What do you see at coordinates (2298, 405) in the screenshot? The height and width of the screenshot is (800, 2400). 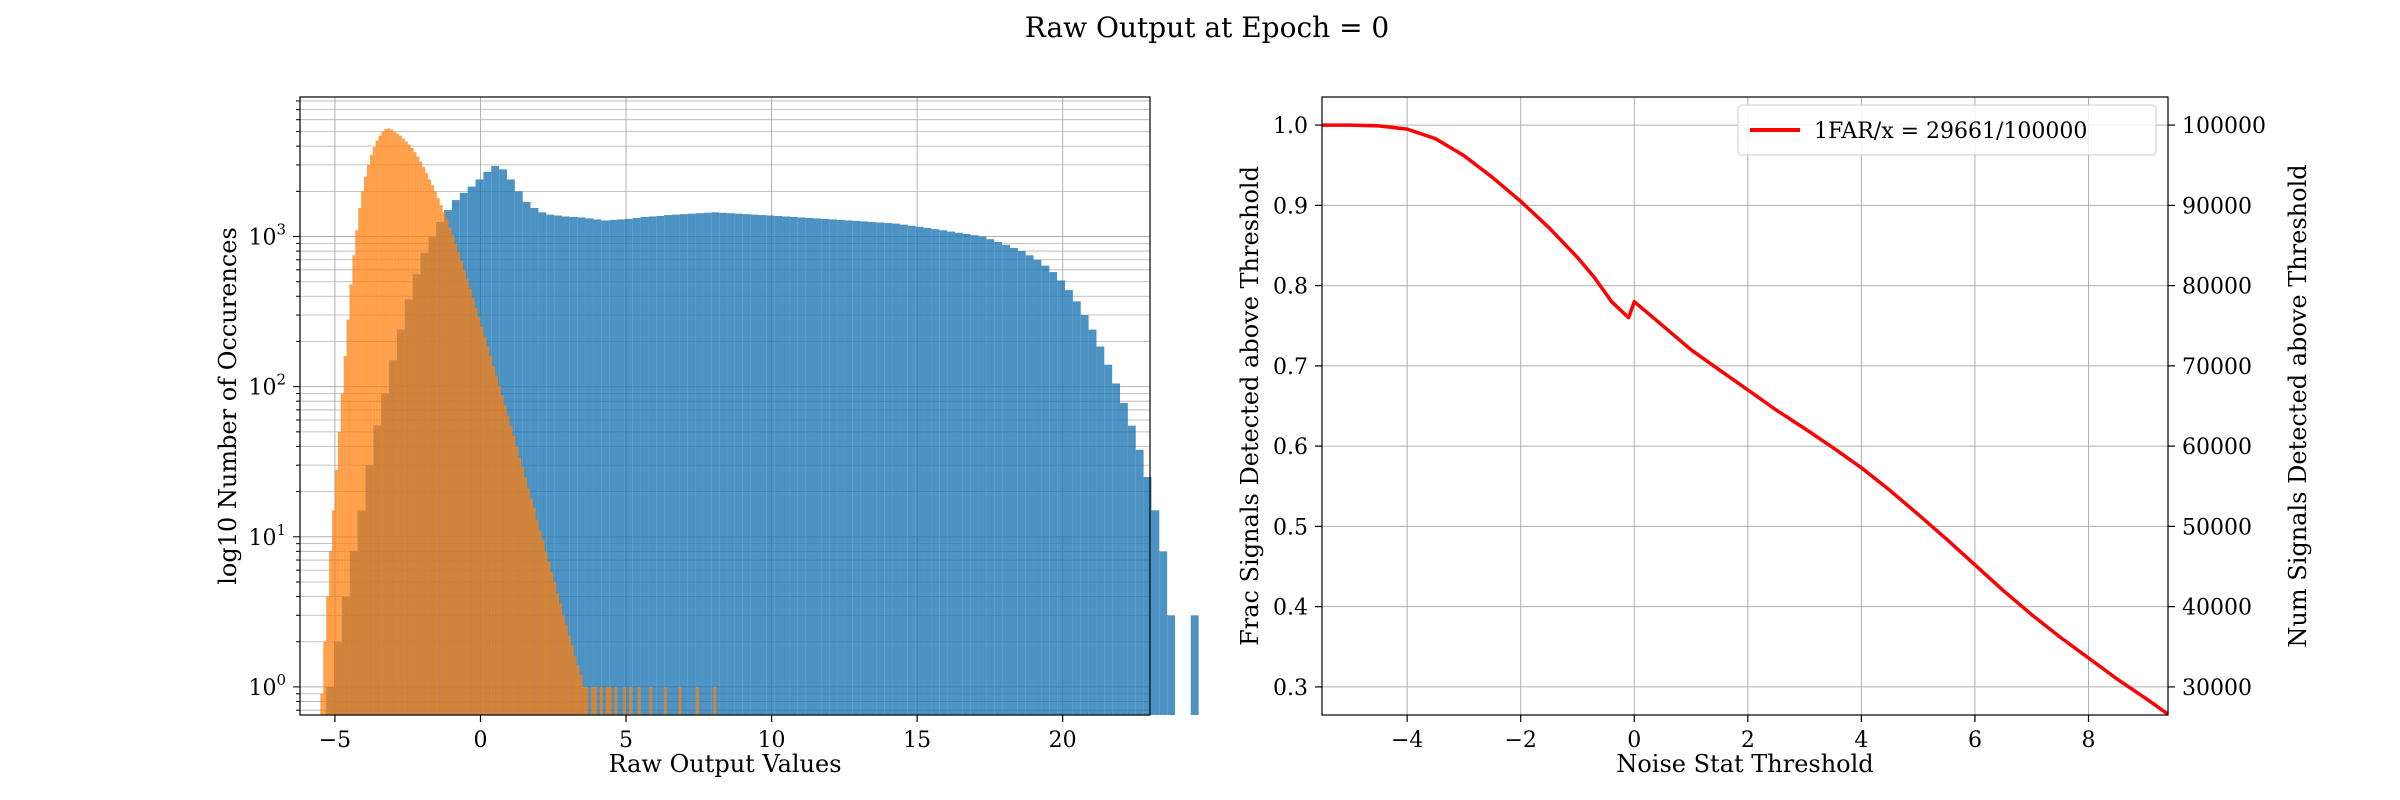 I see `detection-curve-right-y-axis-label: Num Signals Detected above Threshold` at bounding box center [2298, 405].